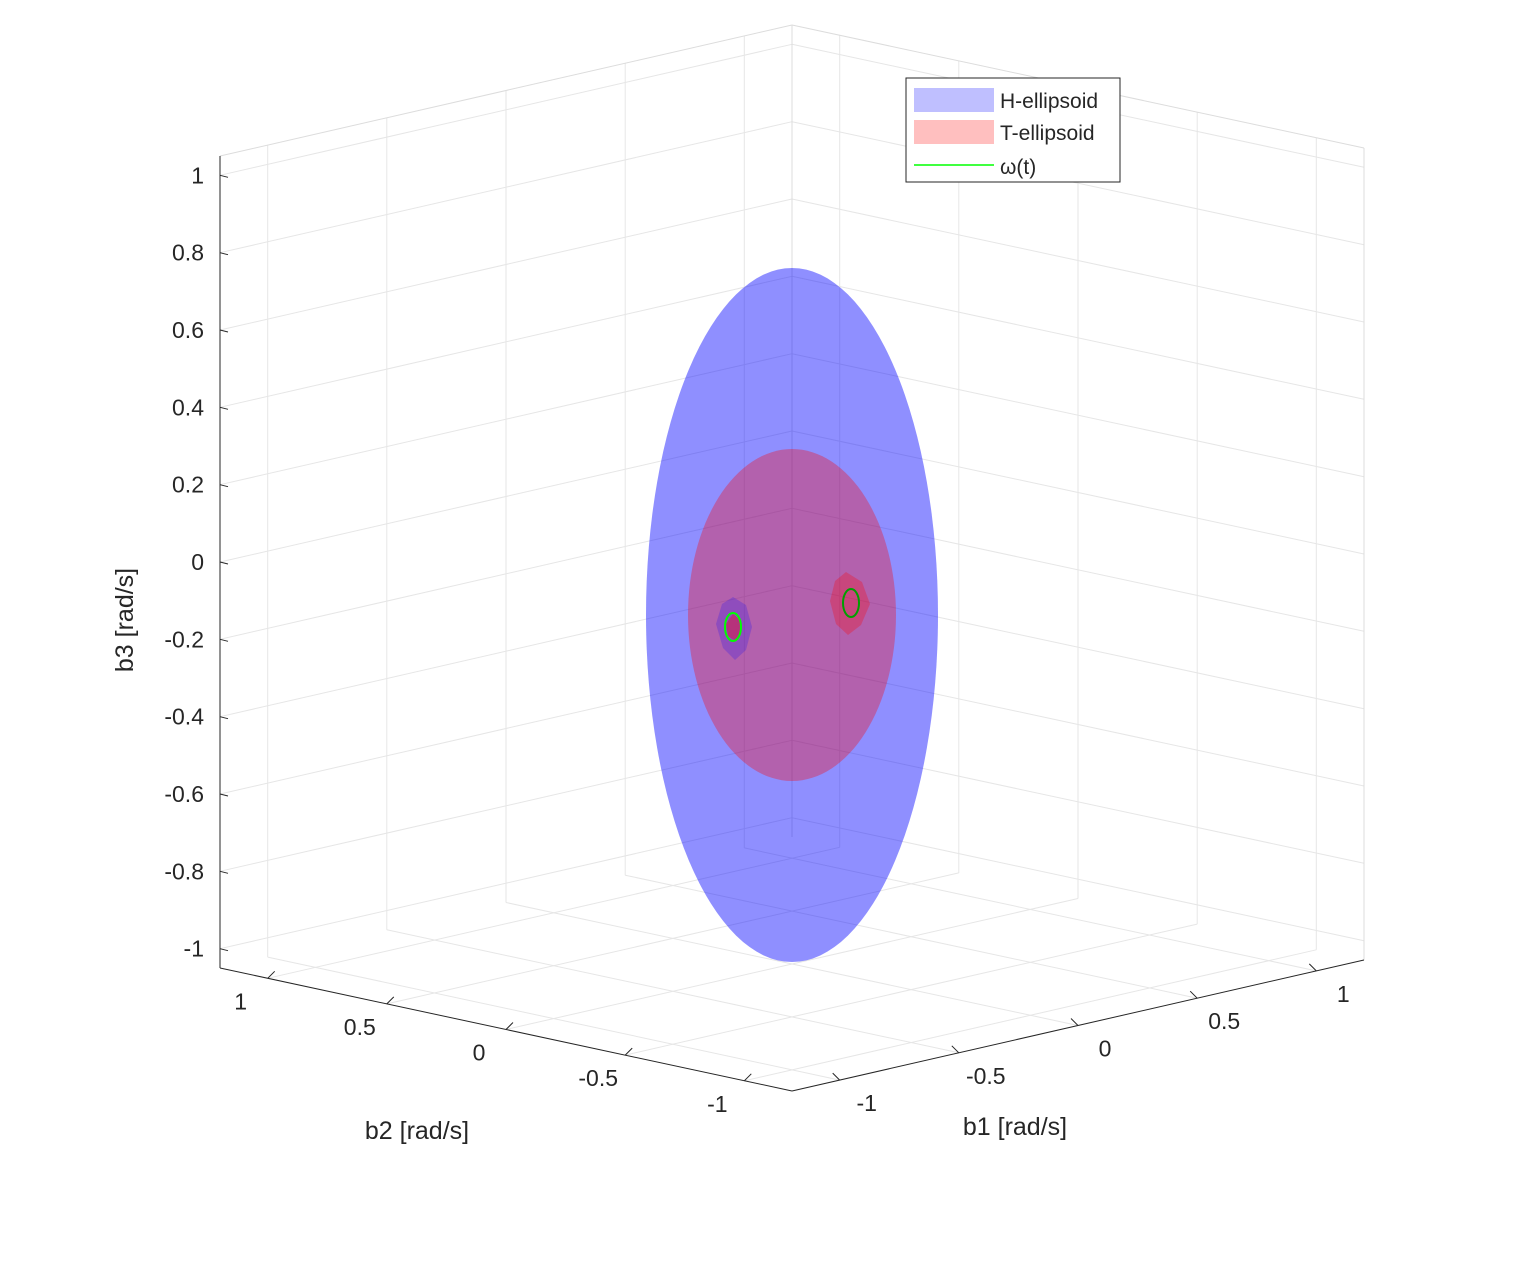 This screenshot has height=1276, width=1530. I want to click on x-axis-label: b1 [rad/s], so click(1015, 1127).